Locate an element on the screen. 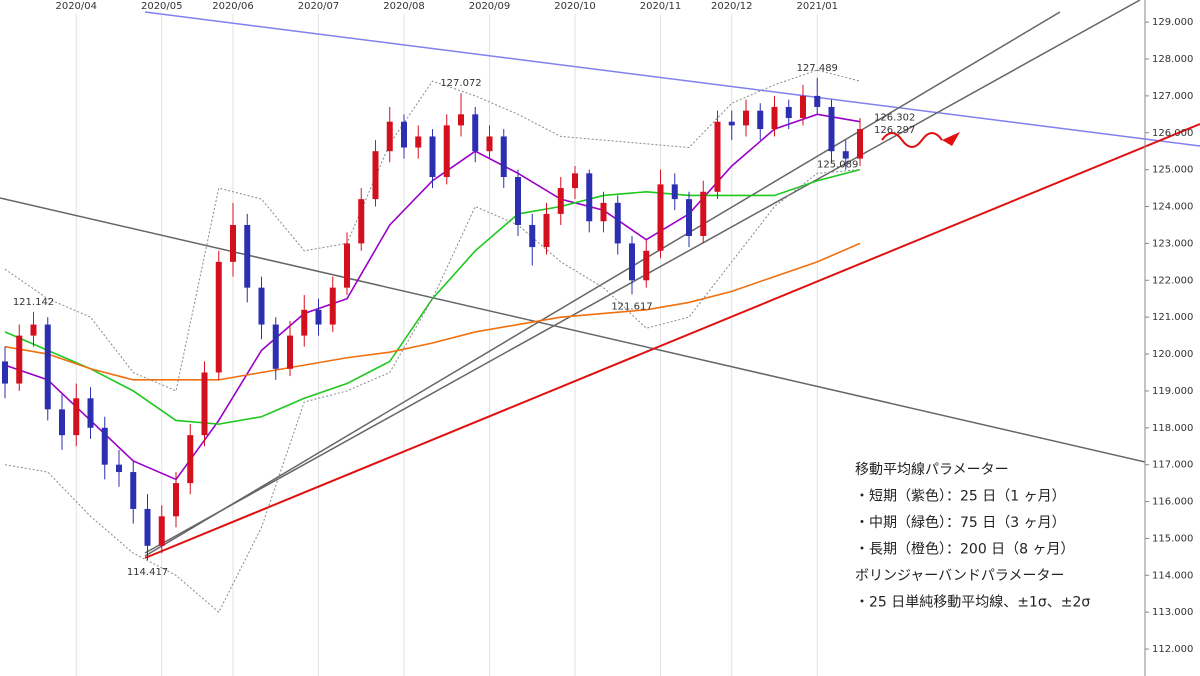 The width and height of the screenshot is (1200, 676). price-label: 125.089 is located at coordinates (837, 164).